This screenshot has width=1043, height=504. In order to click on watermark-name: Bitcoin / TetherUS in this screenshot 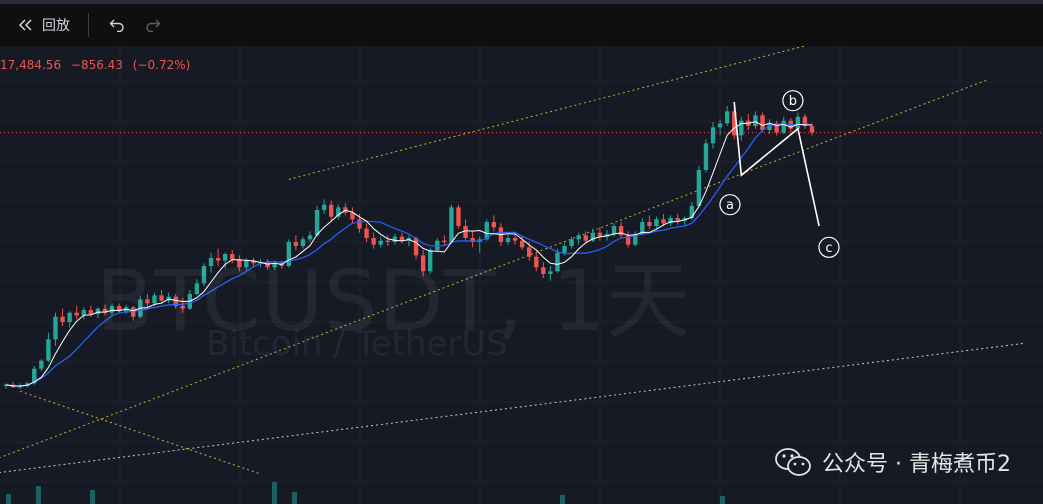, I will do `click(357, 344)`.